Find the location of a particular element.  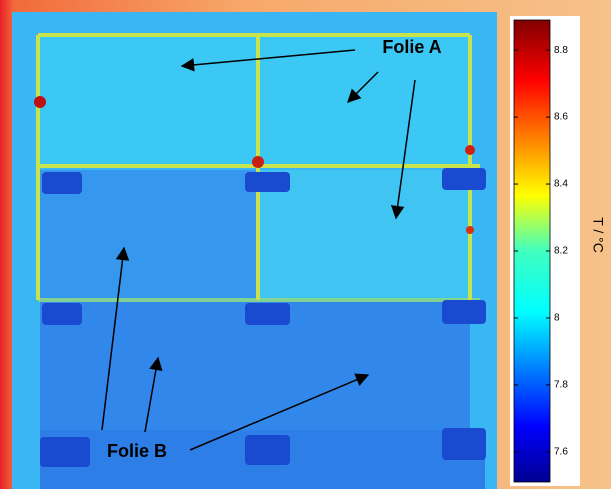

tick-label: 7.8 is located at coordinates (561, 385).